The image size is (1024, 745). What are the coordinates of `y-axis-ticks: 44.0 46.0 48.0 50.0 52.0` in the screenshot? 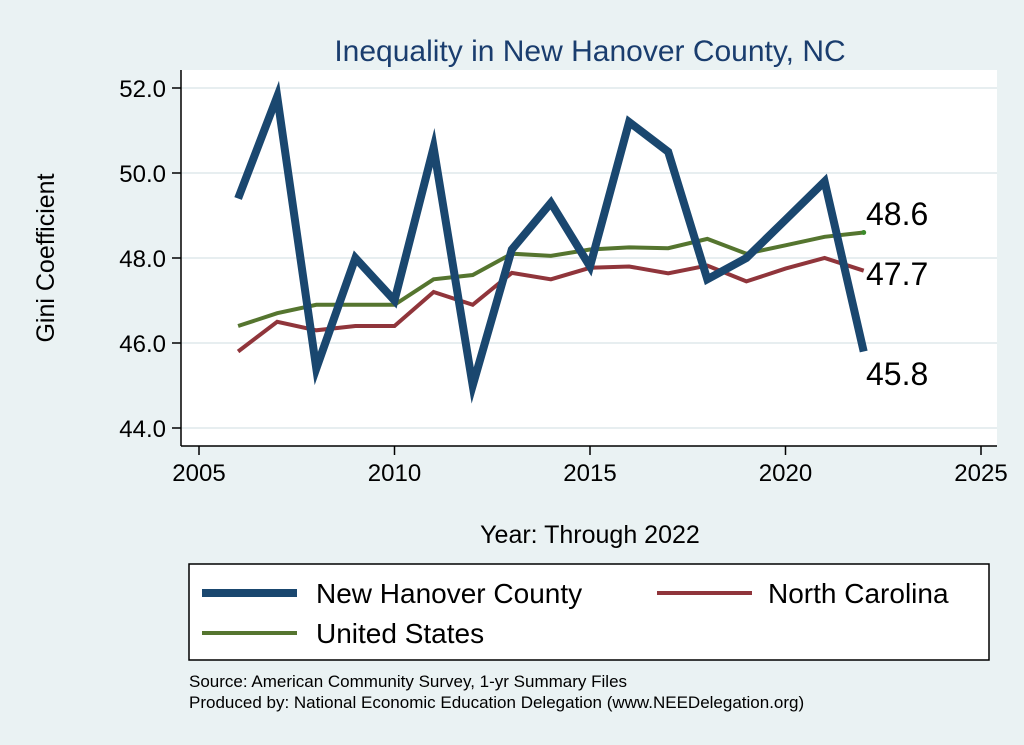 It's located at (150, 259).